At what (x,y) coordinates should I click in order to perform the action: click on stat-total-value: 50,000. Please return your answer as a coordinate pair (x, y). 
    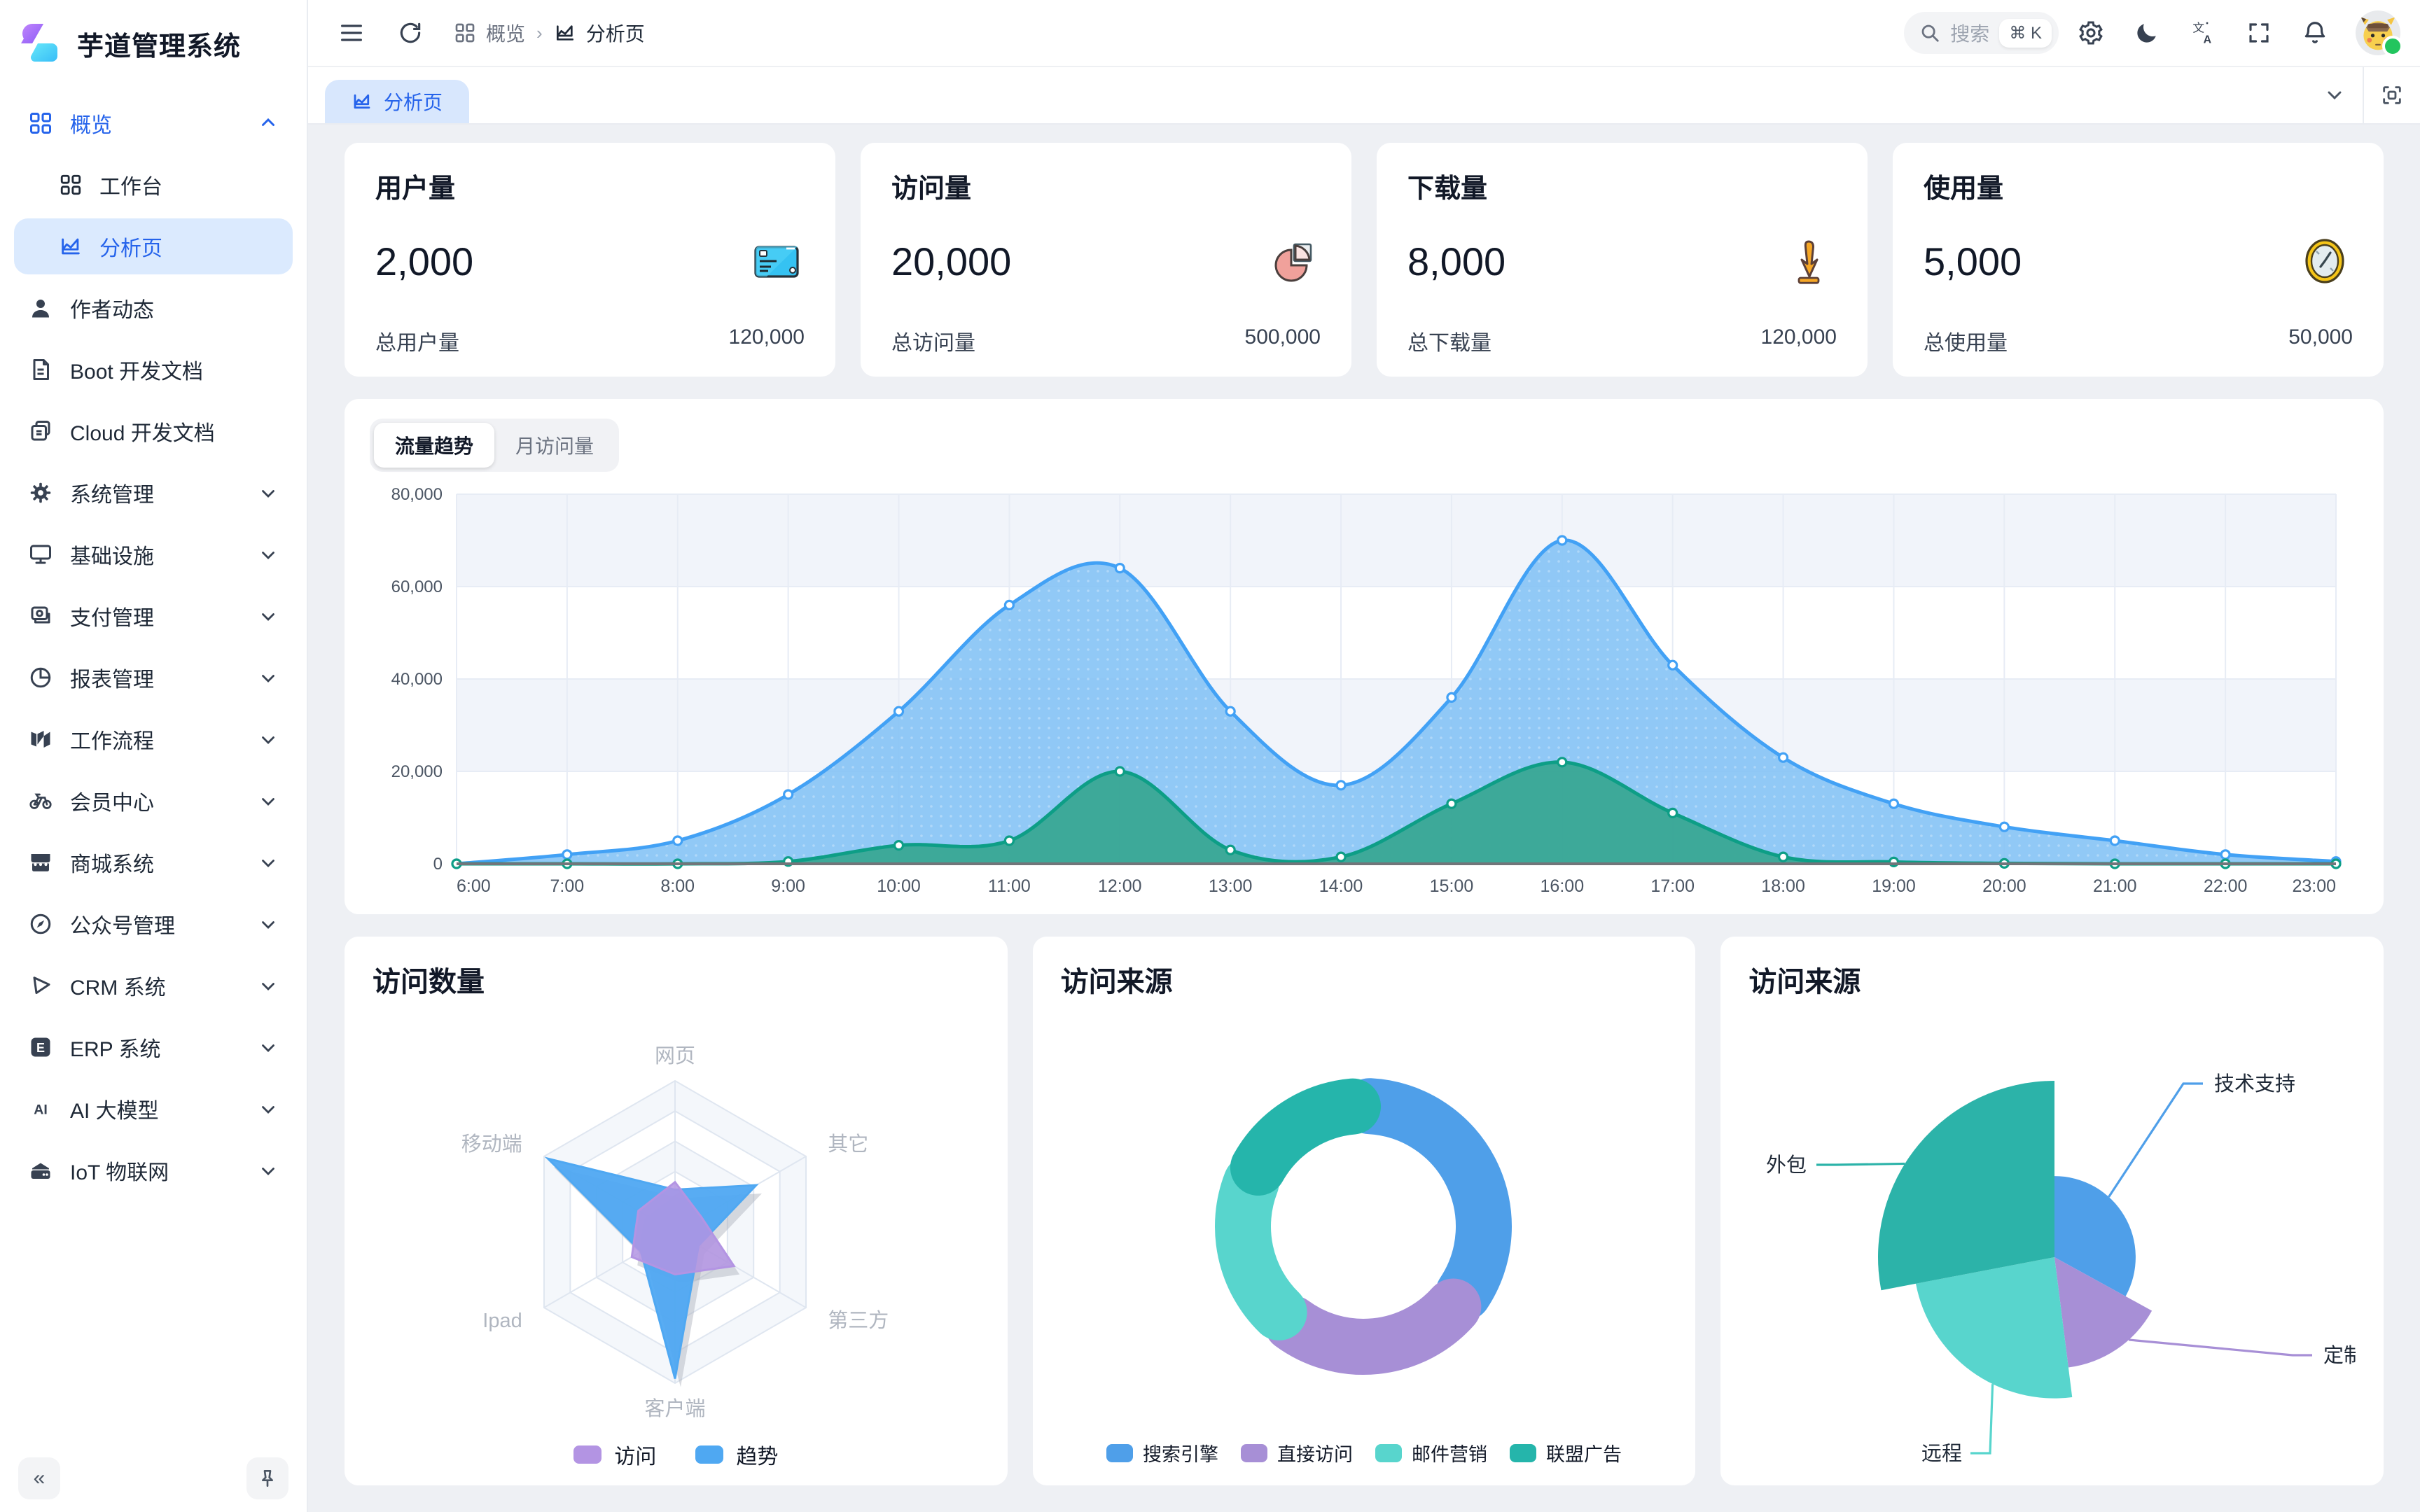
    Looking at the image, I should click on (2320, 337).